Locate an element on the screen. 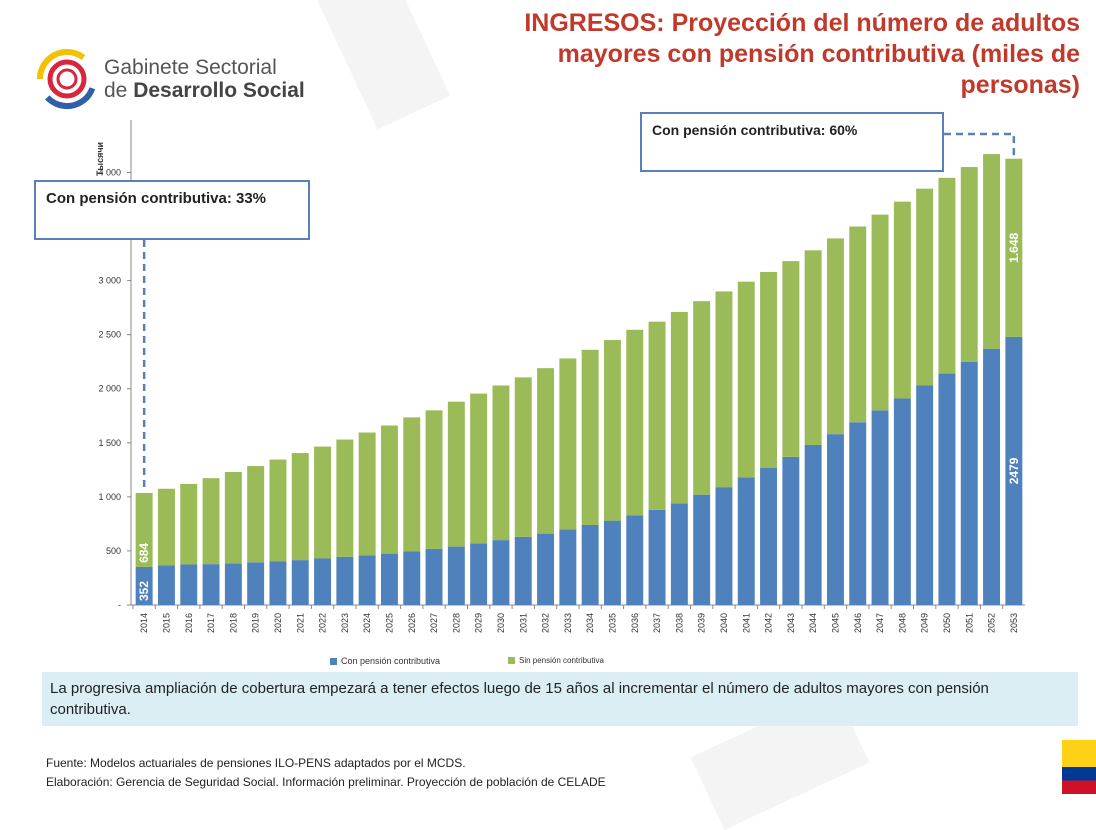  x-tick-label: 2037 is located at coordinates (657, 623).